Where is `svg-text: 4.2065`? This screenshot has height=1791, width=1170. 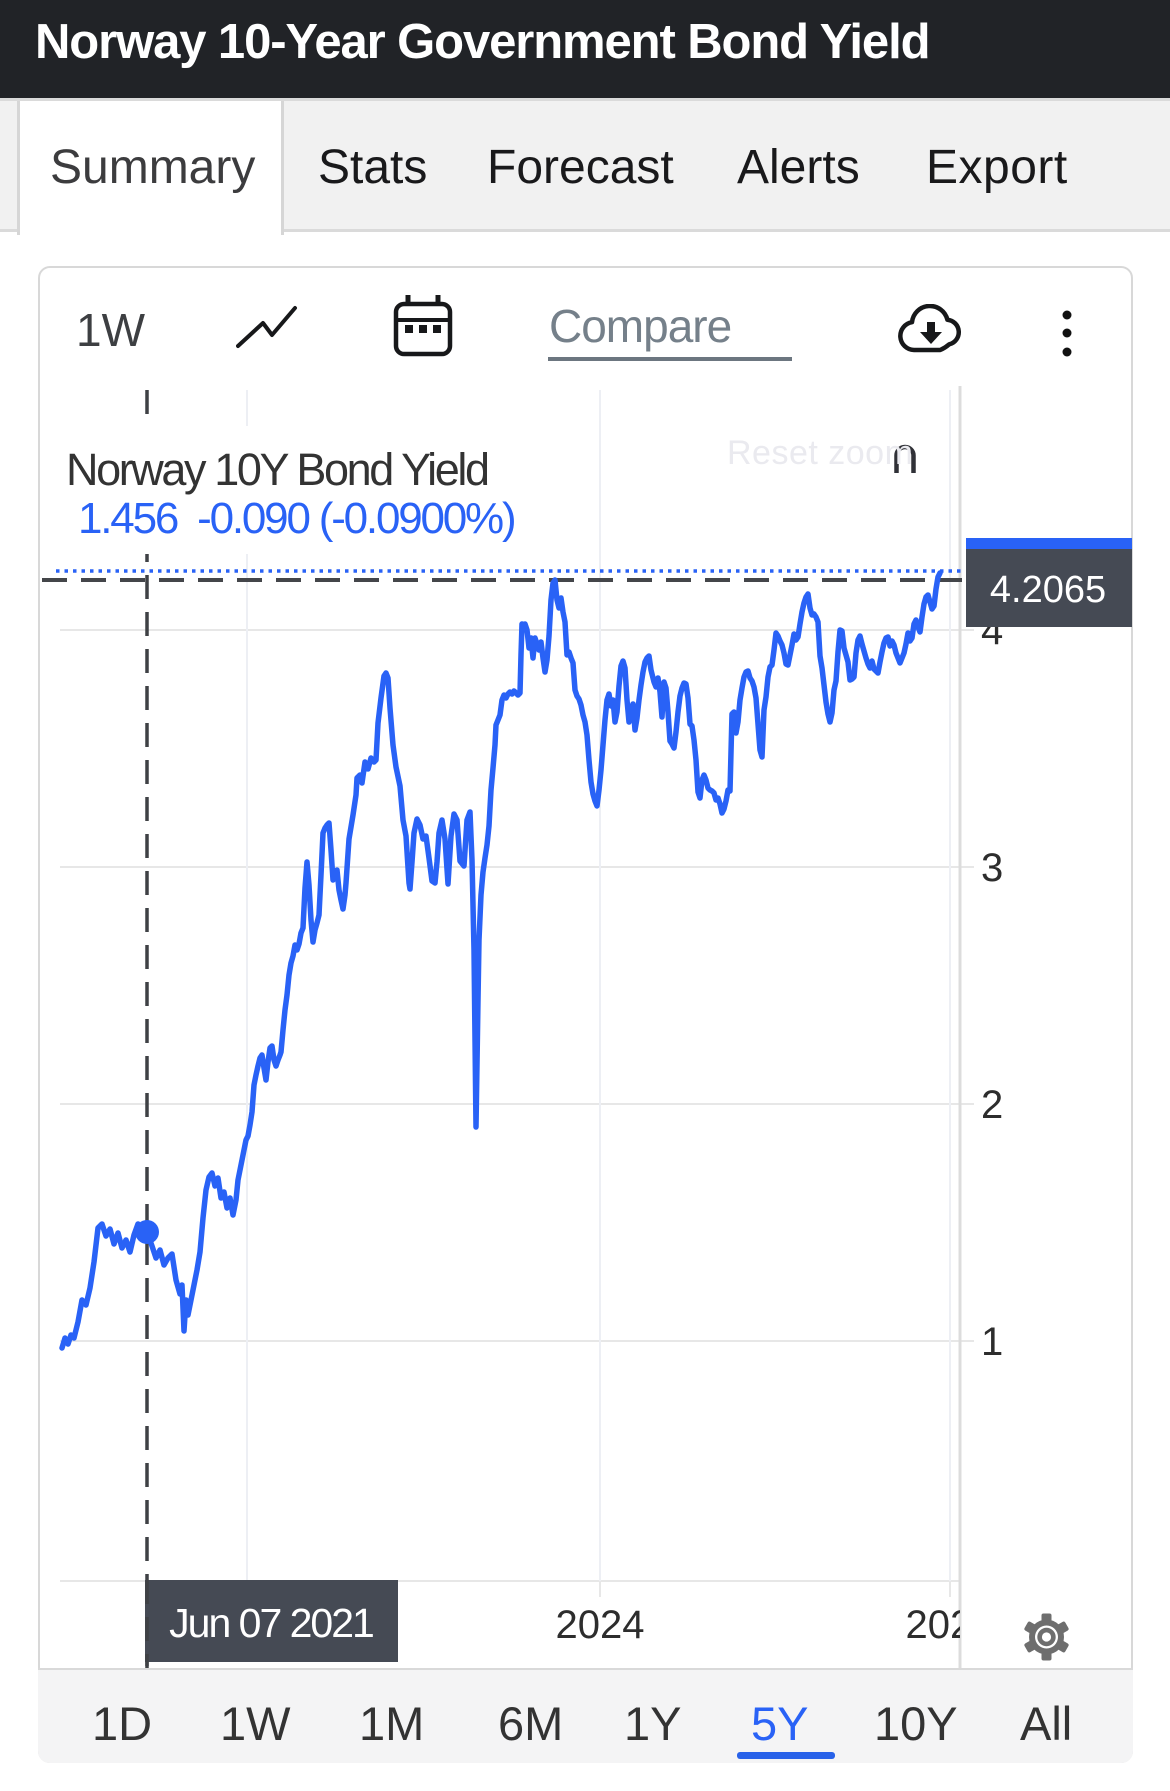
svg-text: 4.2065 is located at coordinates (1048, 590).